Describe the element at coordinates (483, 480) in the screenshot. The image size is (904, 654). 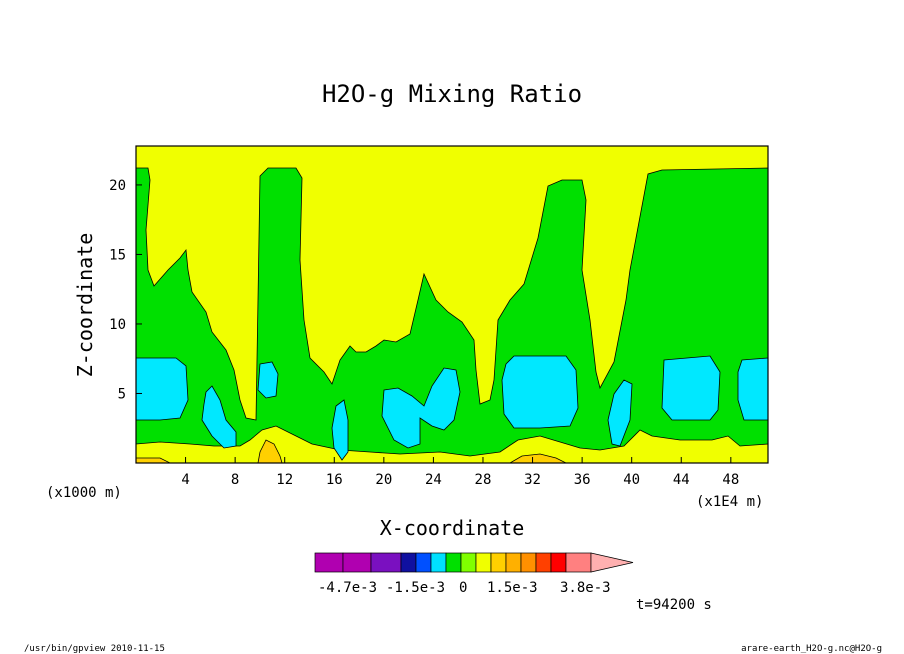
I see `x-tick-label: 28` at that location.